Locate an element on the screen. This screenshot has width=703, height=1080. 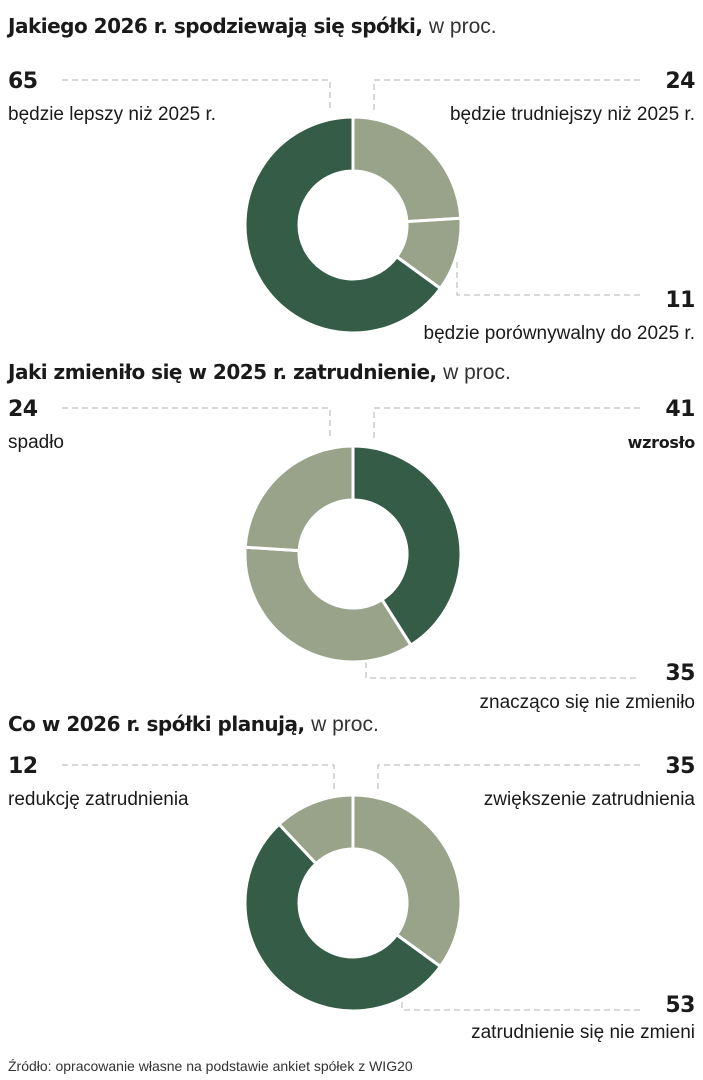
chart-1-value-lepszy: 65 is located at coordinates (23, 81).